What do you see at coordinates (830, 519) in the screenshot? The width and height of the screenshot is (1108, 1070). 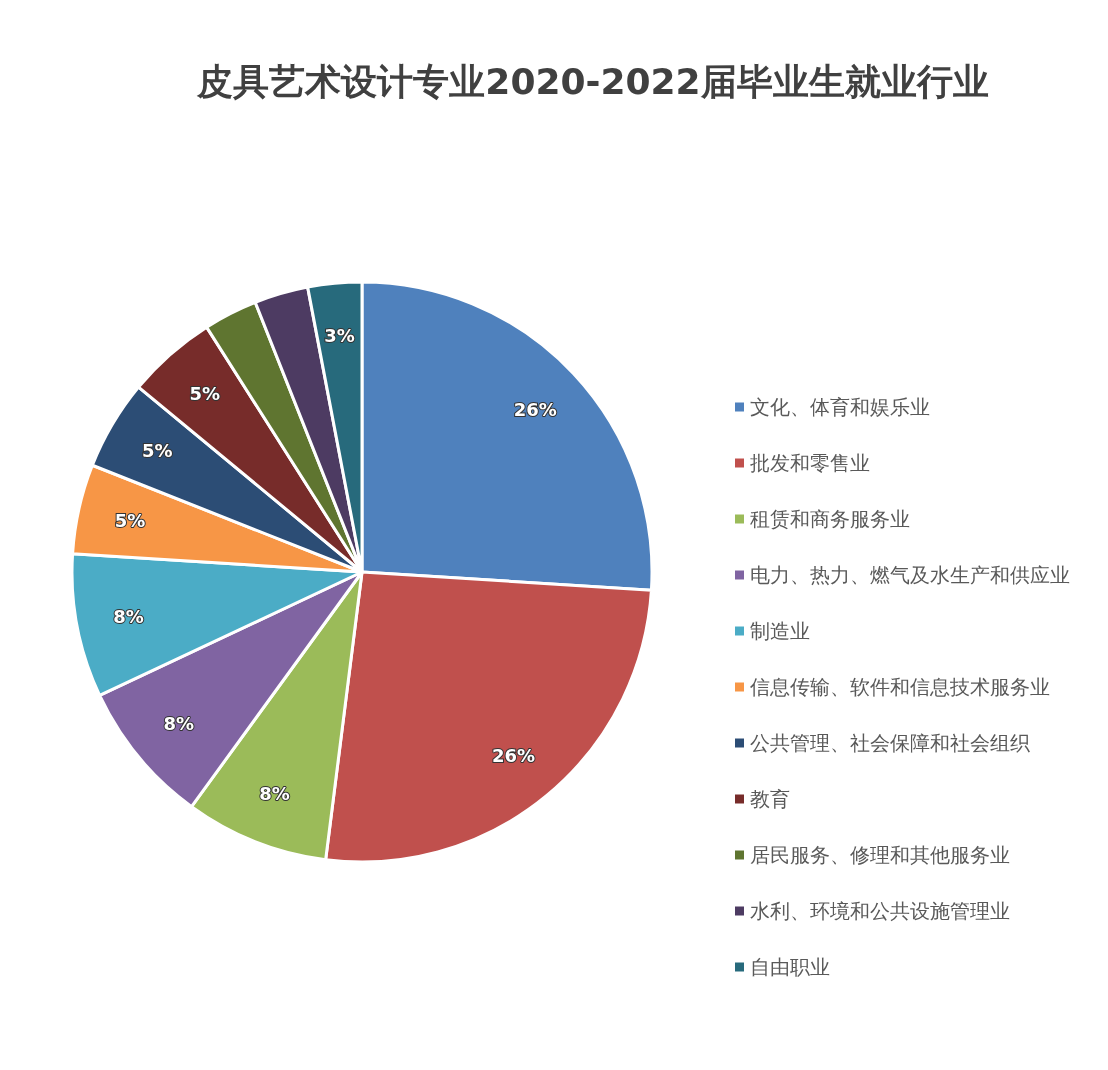 I see `legend-label: 租赁和商务服务业` at bounding box center [830, 519].